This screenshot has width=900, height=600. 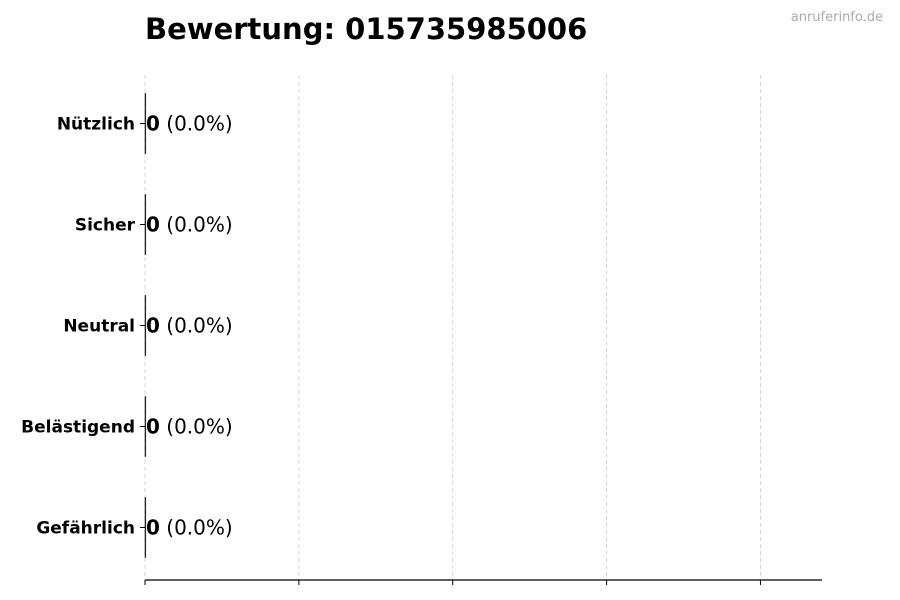 What do you see at coordinates (85, 529) in the screenshot?
I see `y-tick-label: Gefährlich` at bounding box center [85, 529].